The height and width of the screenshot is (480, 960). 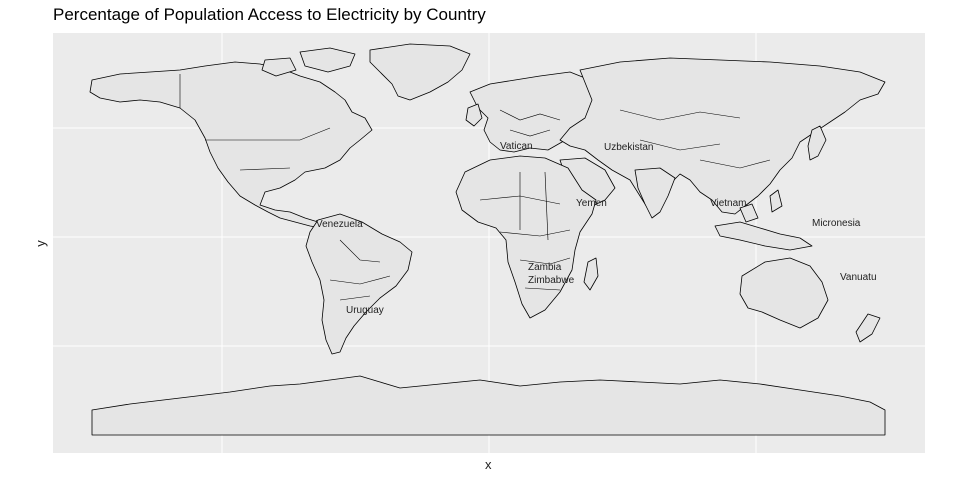 I want to click on label-zambia: Zambia, so click(x=545, y=267).